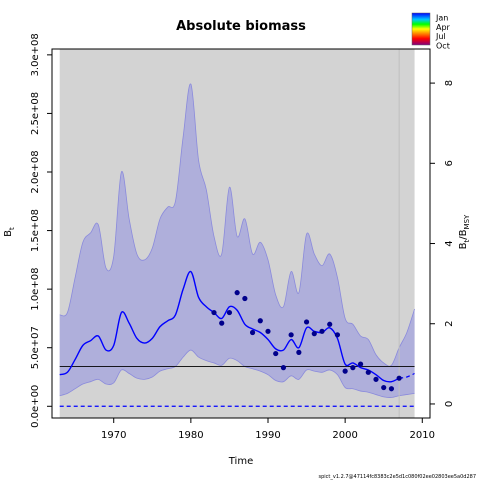 This screenshot has height=480, width=480. What do you see at coordinates (267, 435) in the screenshot?
I see `x-tick-label: 1990` at bounding box center [267, 435].